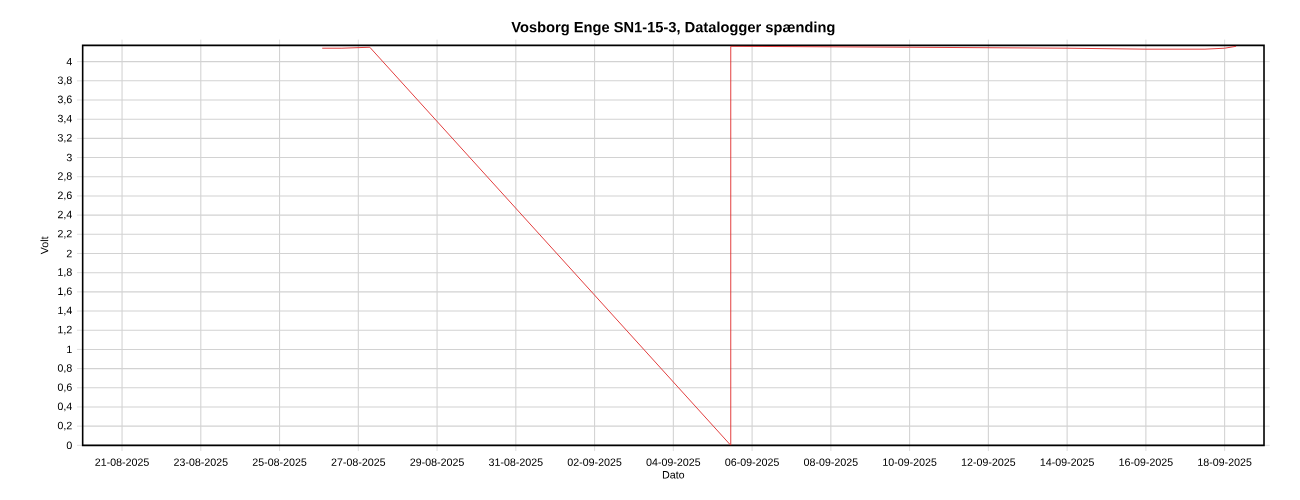 The width and height of the screenshot is (1300, 500). Describe the element at coordinates (1225, 462) in the screenshot. I see `x-tick-label: 18-09-2025` at that location.